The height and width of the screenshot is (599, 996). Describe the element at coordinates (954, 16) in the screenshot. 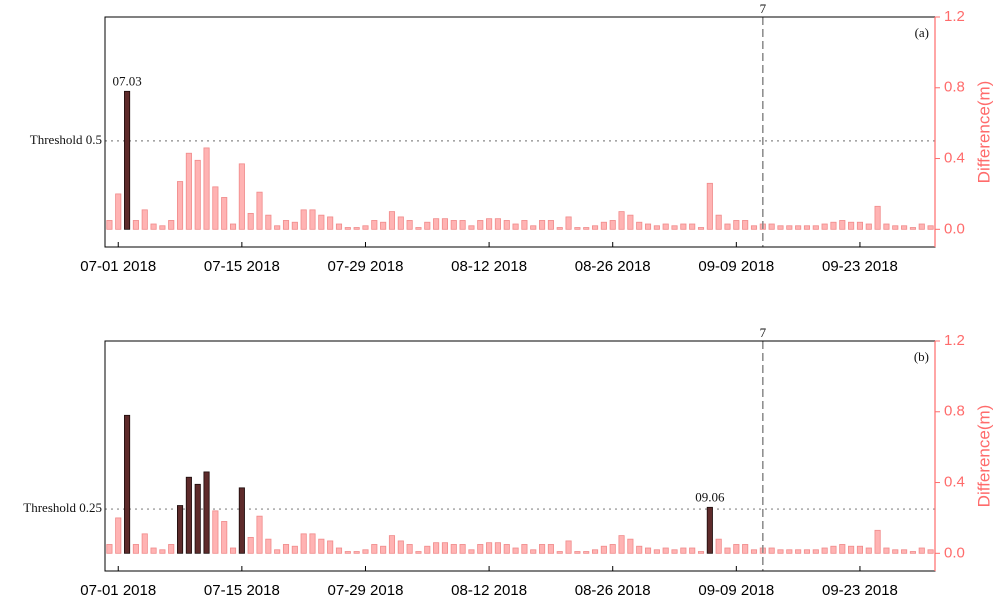

I see `y-tick-label: 1.2` at that location.